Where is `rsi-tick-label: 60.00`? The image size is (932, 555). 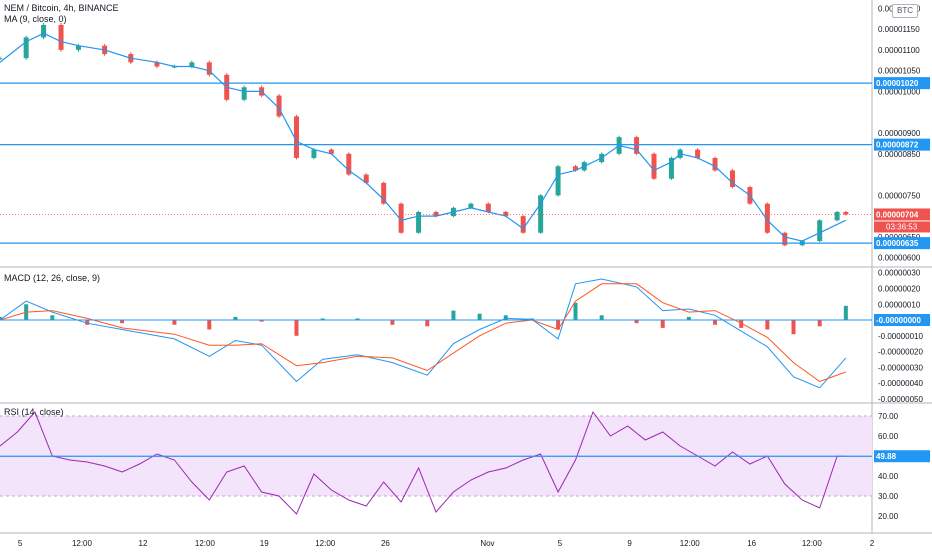
rsi-tick-label: 60.00 is located at coordinates (888, 436).